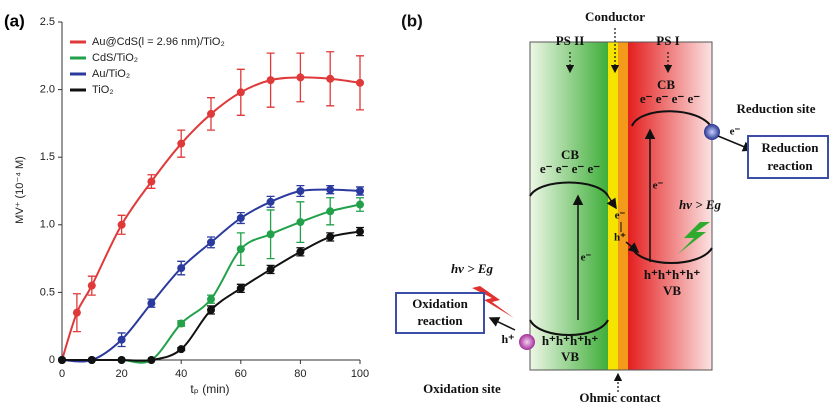 The height and width of the screenshot is (407, 832). Describe the element at coordinates (14, 20) in the screenshot. I see `panel-label: (a)` at that location.